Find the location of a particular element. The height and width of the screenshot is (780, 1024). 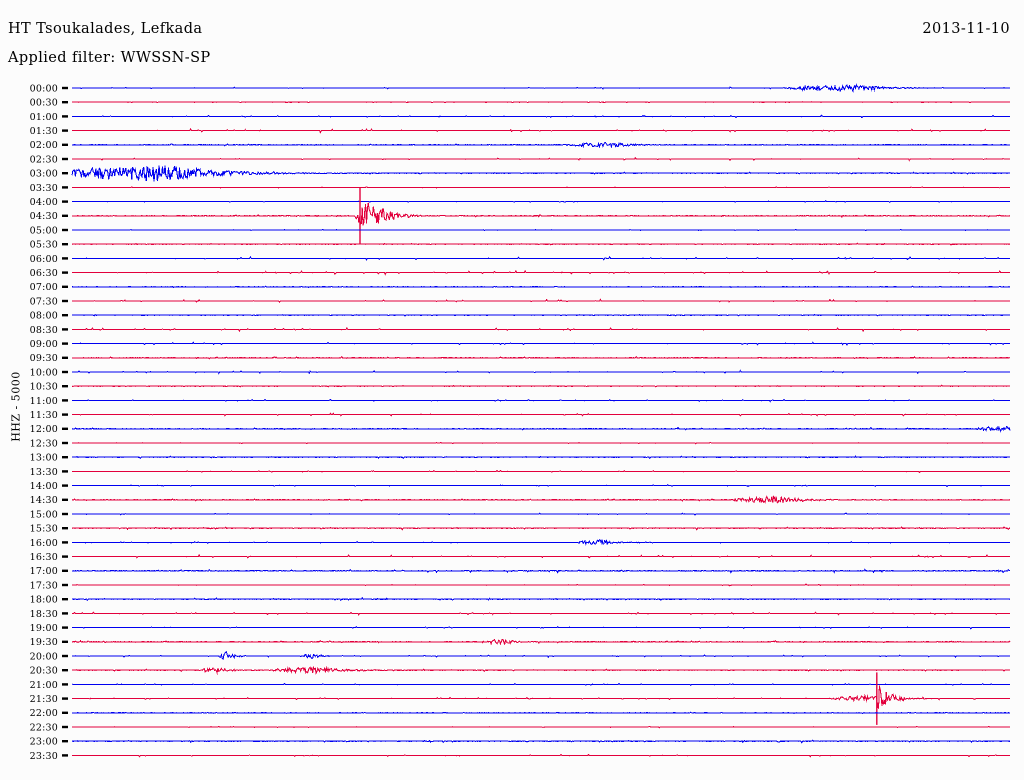

time-tick-label: 16:30 is located at coordinates (44, 557).